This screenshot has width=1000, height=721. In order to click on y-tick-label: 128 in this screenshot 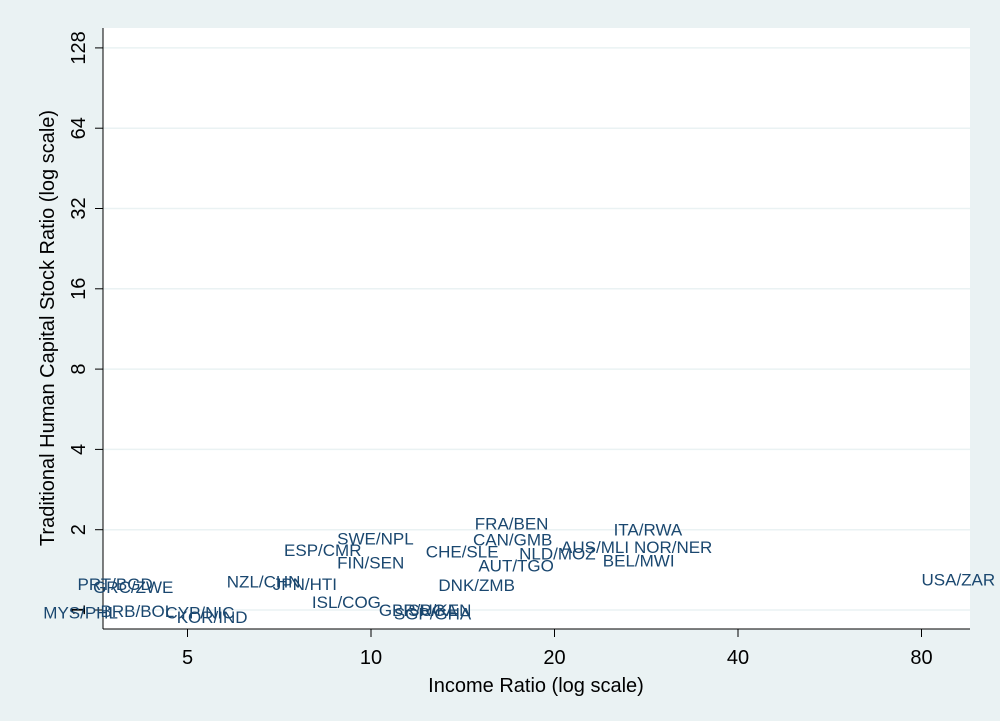, I will do `click(79, 47)`.